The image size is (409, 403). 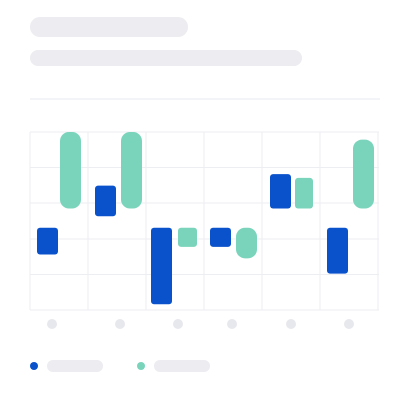 What do you see at coordinates (200, 324) in the screenshot?
I see `x-axis-tick-placeholders` at bounding box center [200, 324].